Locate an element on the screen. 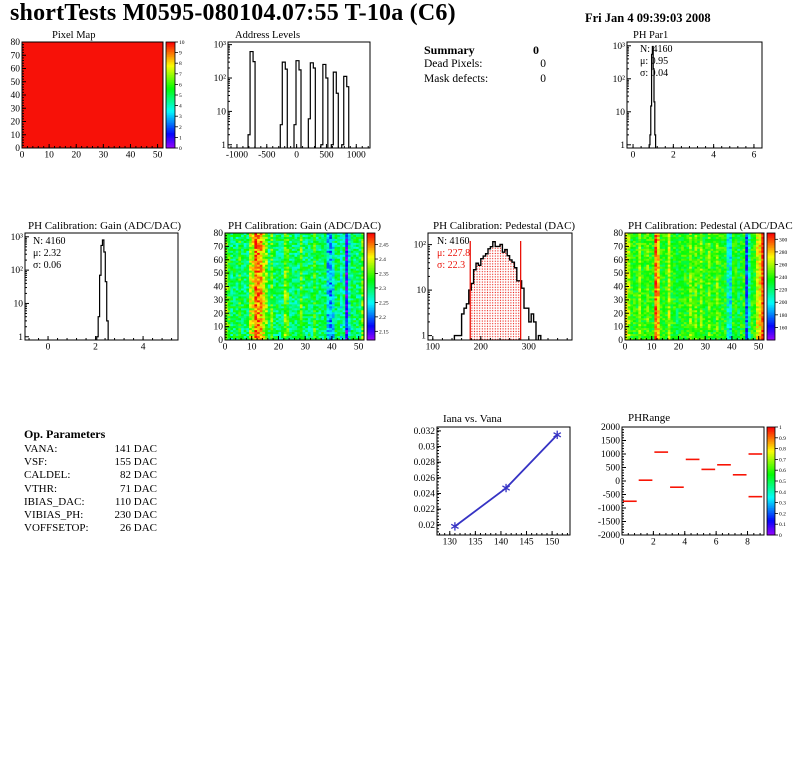 The width and height of the screenshot is (796, 772). svg-text: 2.35 is located at coordinates (384, 274).